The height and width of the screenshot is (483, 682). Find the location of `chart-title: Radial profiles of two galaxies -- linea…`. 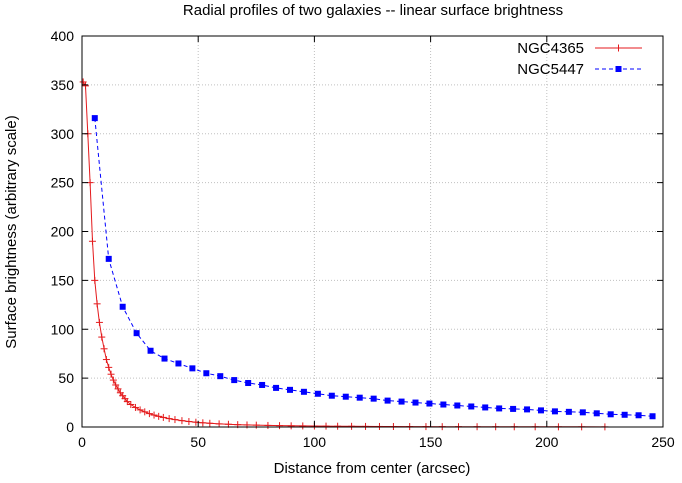

chart-title: Radial profiles of two galaxies -- linea… is located at coordinates (373, 10).